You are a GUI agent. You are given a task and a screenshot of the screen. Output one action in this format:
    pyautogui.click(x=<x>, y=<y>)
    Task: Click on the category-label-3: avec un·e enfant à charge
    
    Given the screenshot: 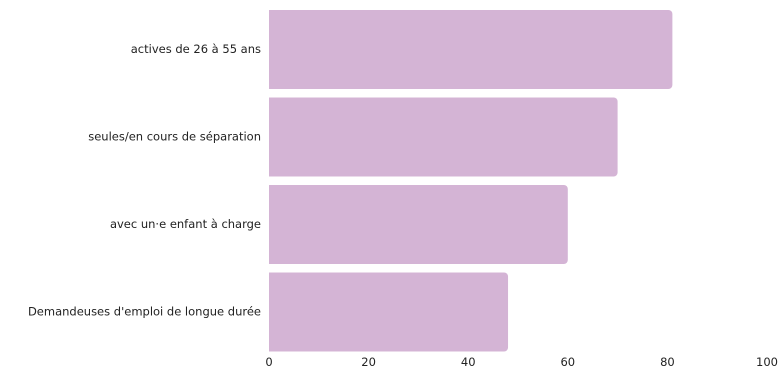 What is the action you would take?
    pyautogui.click(x=185, y=224)
    